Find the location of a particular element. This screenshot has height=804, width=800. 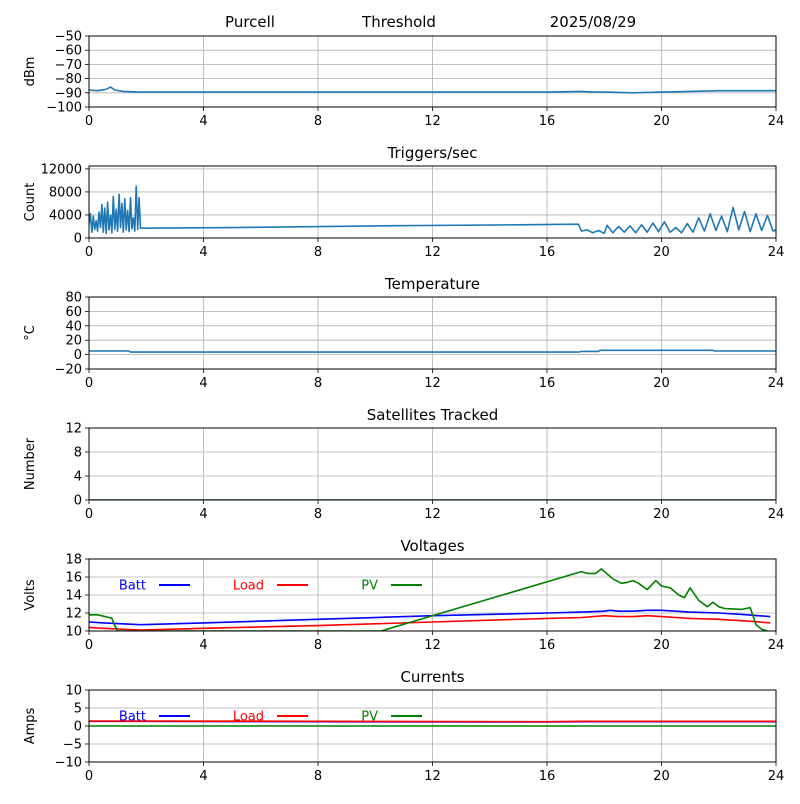

y-tick-label: −70 is located at coordinates (68, 65).